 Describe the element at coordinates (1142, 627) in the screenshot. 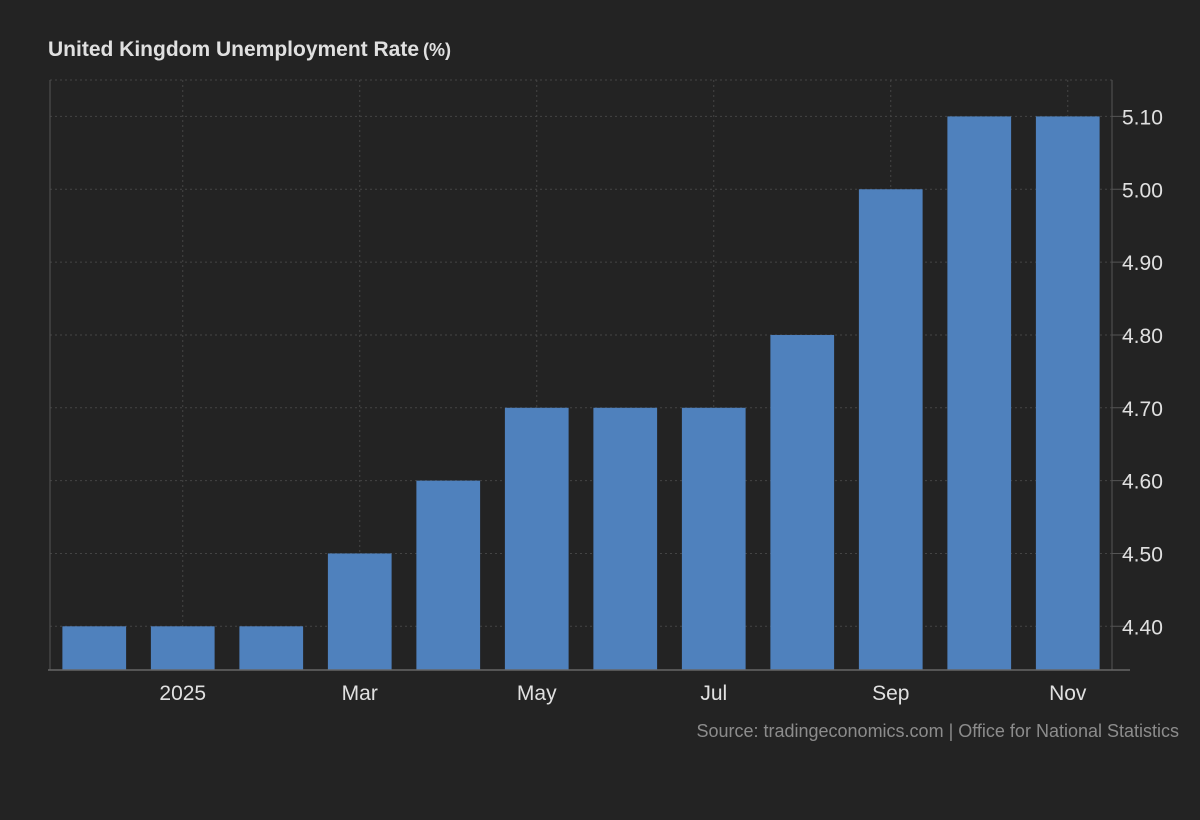

I see `y-tick-label: 4.40` at that location.